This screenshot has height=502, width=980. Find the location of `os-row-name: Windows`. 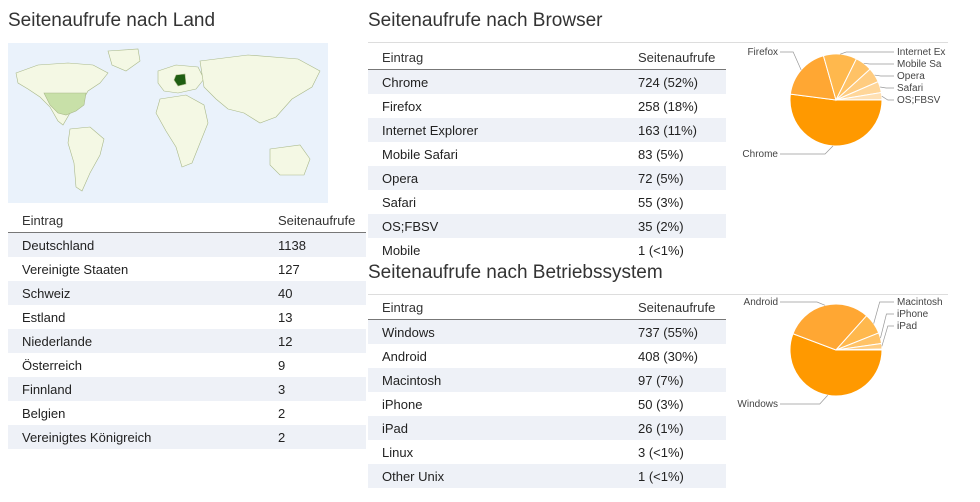

os-row-name: Windows is located at coordinates (408, 332).